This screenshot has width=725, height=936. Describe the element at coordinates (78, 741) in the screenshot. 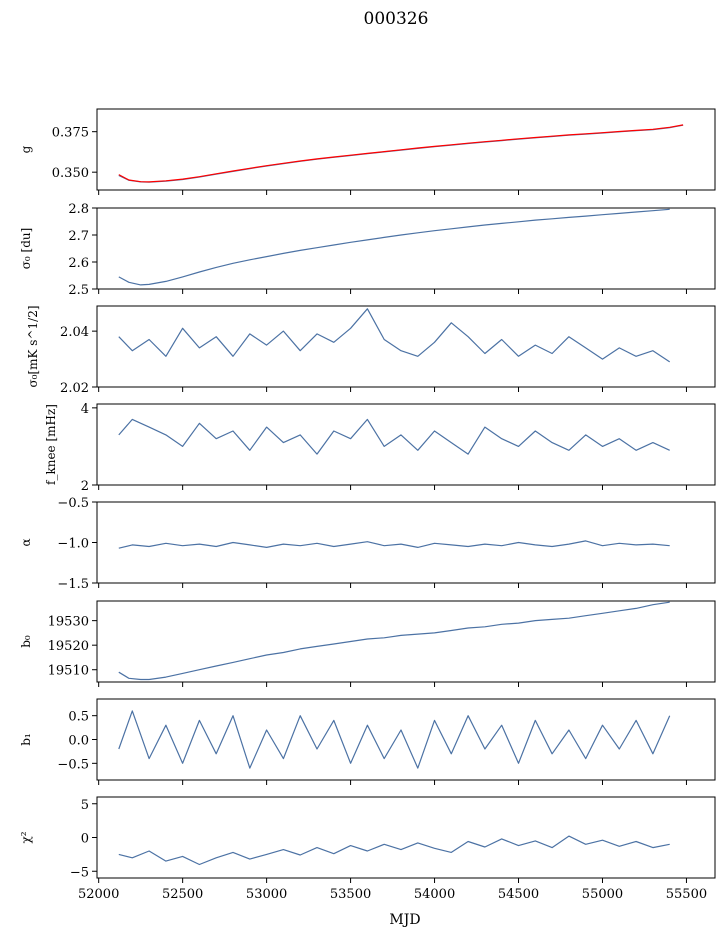

I see `y-tick-label: 0.0` at that location.